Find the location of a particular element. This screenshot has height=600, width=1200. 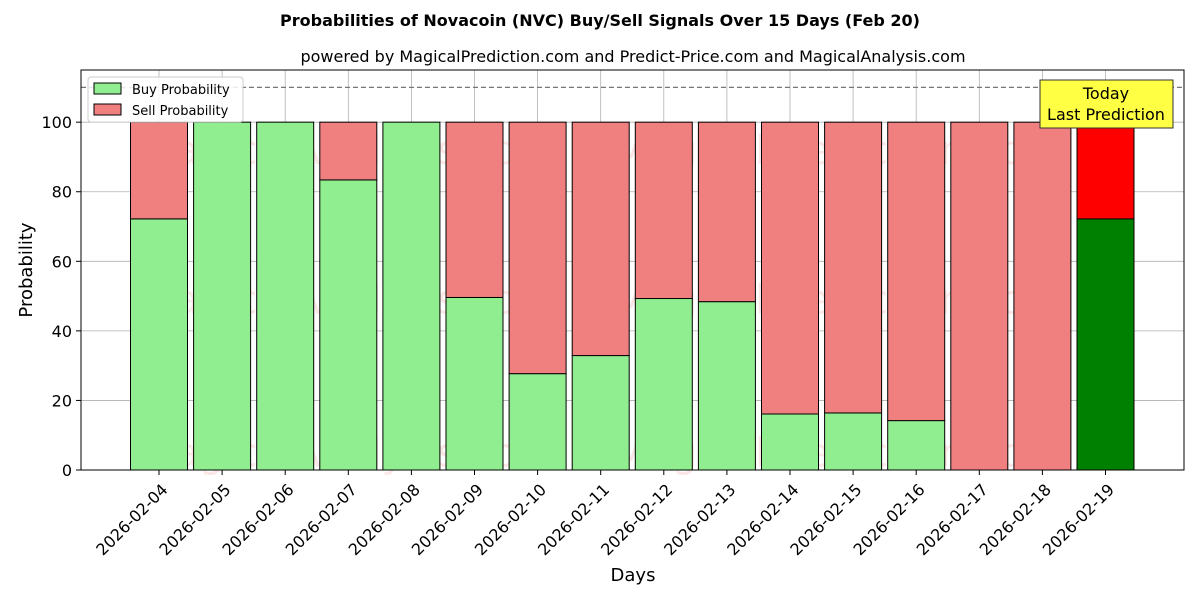

legend-box is located at coordinates (165, 99).